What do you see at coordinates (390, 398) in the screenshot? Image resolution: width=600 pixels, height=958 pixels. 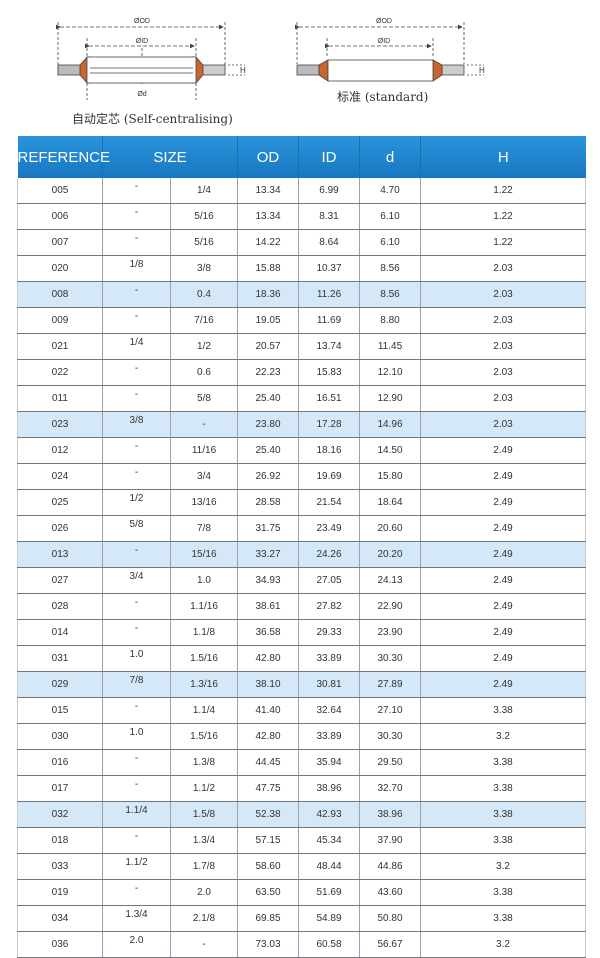 I see `d-cell: 12.90` at bounding box center [390, 398].